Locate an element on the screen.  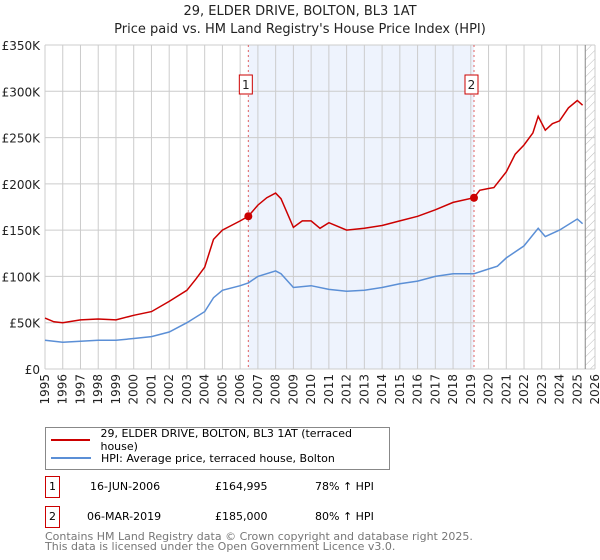
legend-swatch-red is located at coordinates (71, 440).